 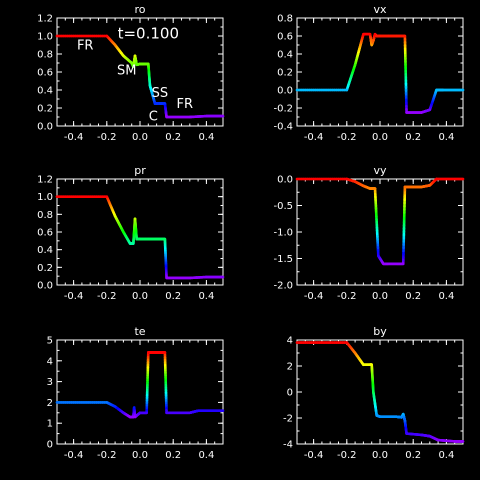 I want to click on panel-by: by -0.4 -0.2 0.0 0.2 0.4 -4 -2 0 2 4, so click(x=374, y=393).